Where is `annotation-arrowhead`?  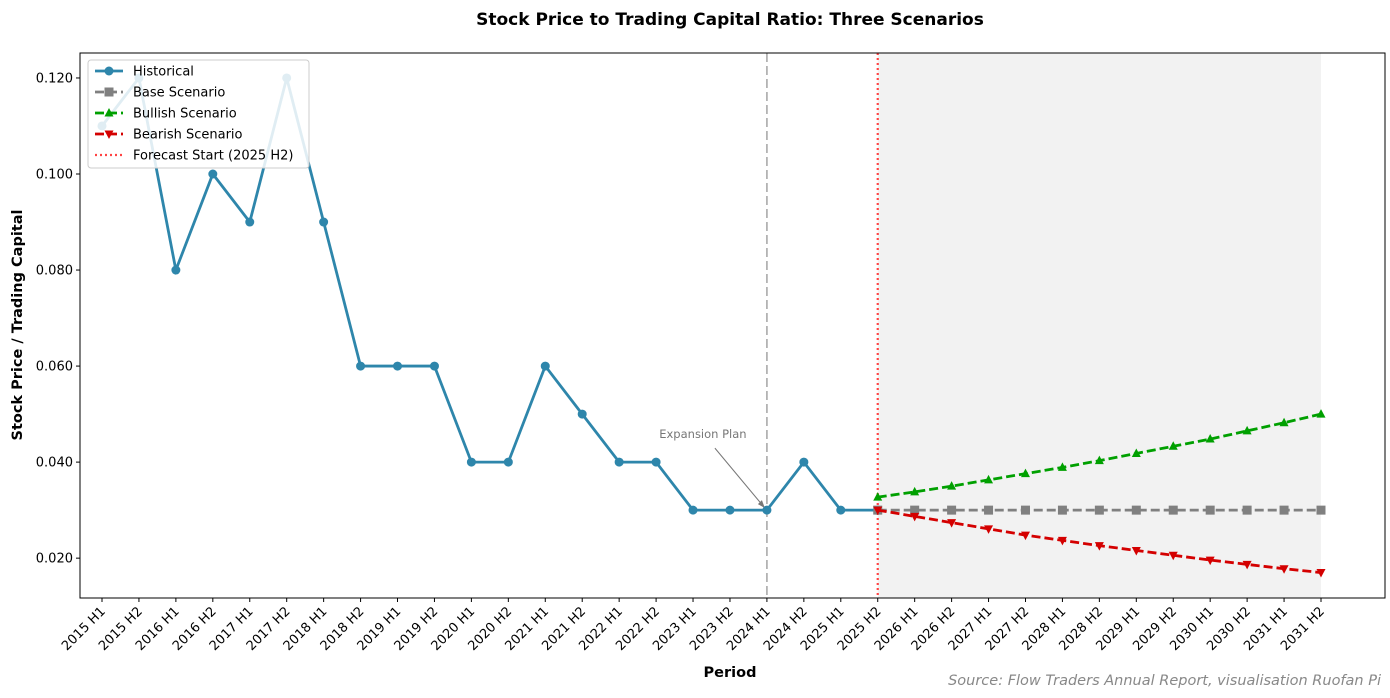 annotation-arrowhead is located at coordinates (761, 504).